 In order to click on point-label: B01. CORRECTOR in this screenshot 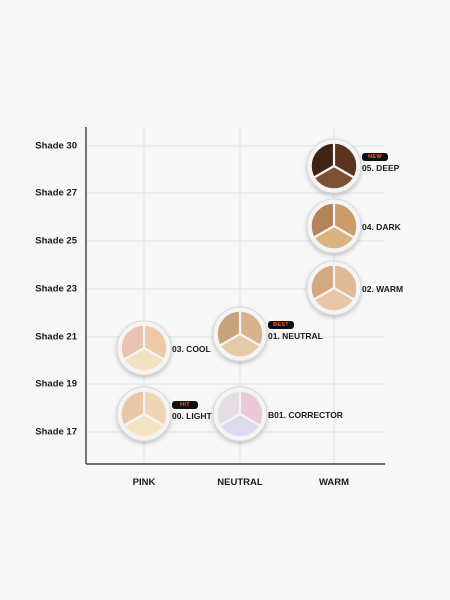, I will do `click(305, 415)`.